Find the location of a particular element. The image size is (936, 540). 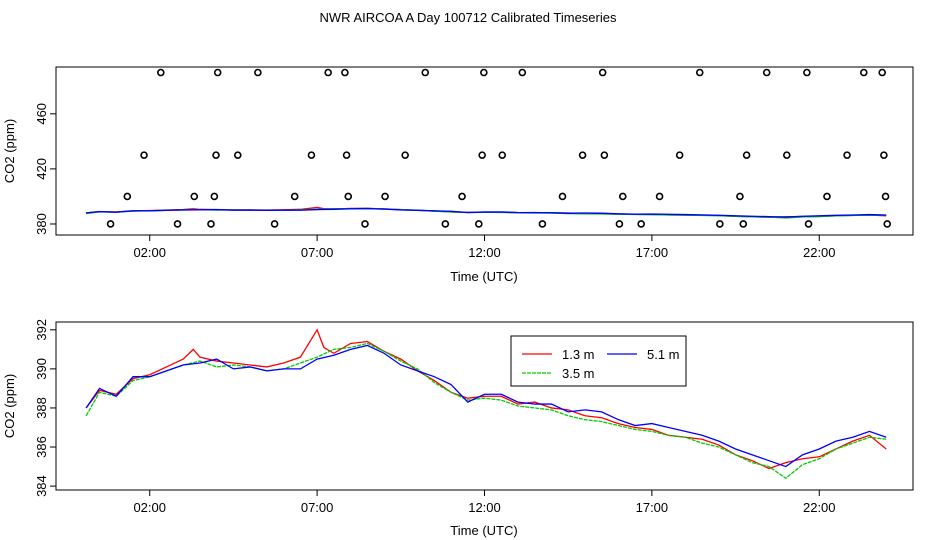

y-tick-label: 384 is located at coordinates (41, 486).